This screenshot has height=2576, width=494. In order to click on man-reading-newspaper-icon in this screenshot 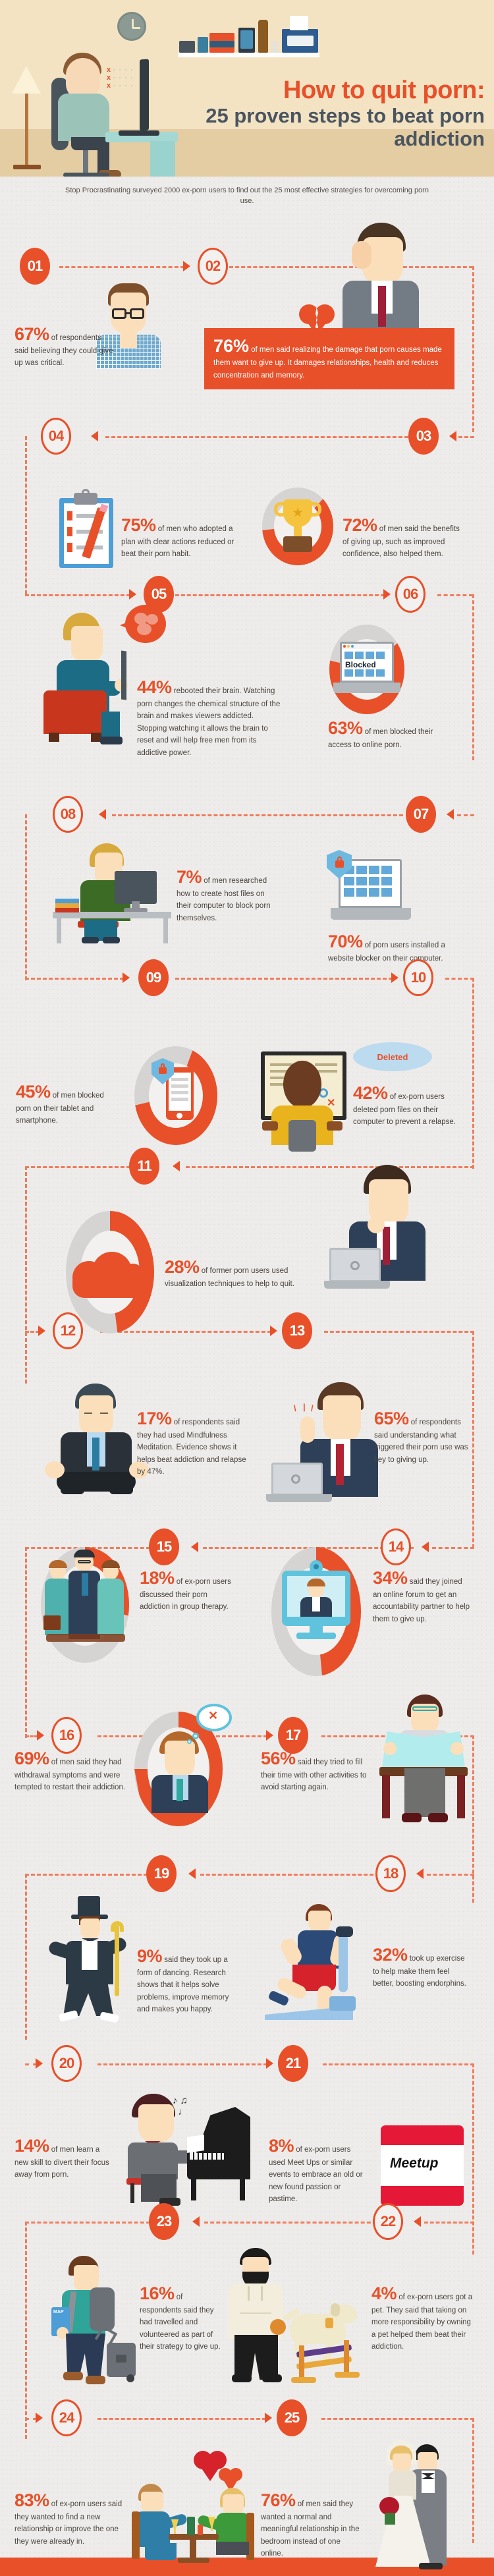, I will do `click(423, 1760)`.